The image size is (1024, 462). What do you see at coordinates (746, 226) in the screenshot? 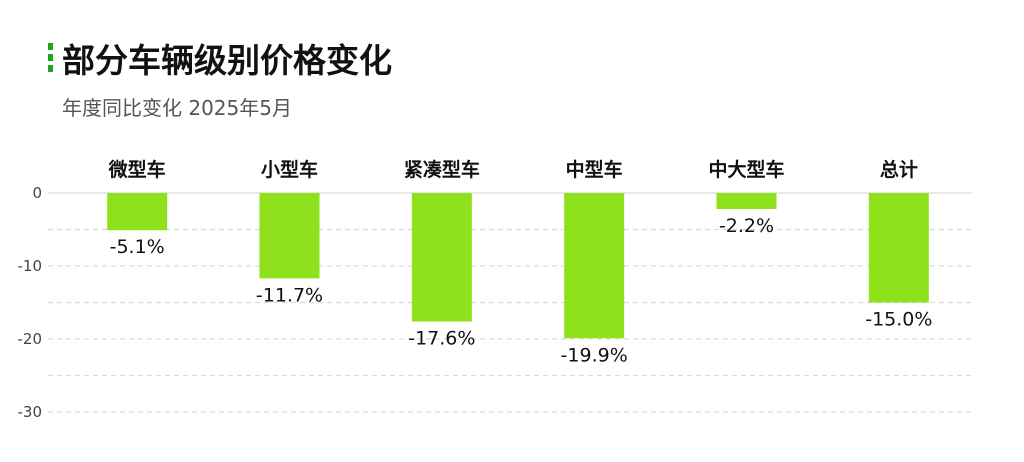
I see `data-label: -2.2%` at bounding box center [746, 226].